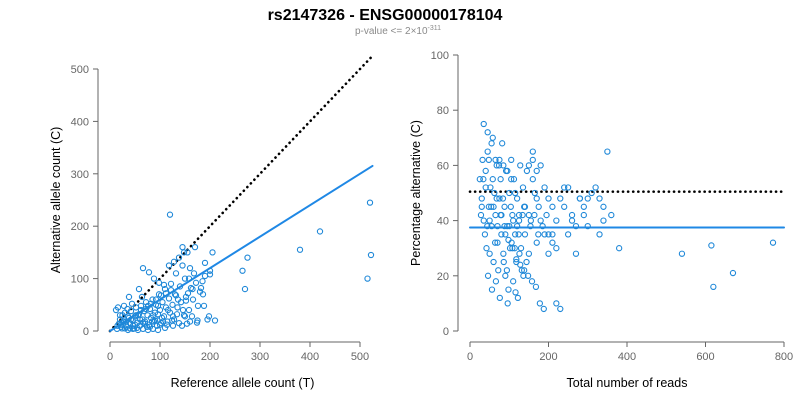 This screenshot has height=400, width=800. What do you see at coordinates (243, 383) in the screenshot?
I see `left-x-axis-label: Reference allele count (T)` at bounding box center [243, 383].